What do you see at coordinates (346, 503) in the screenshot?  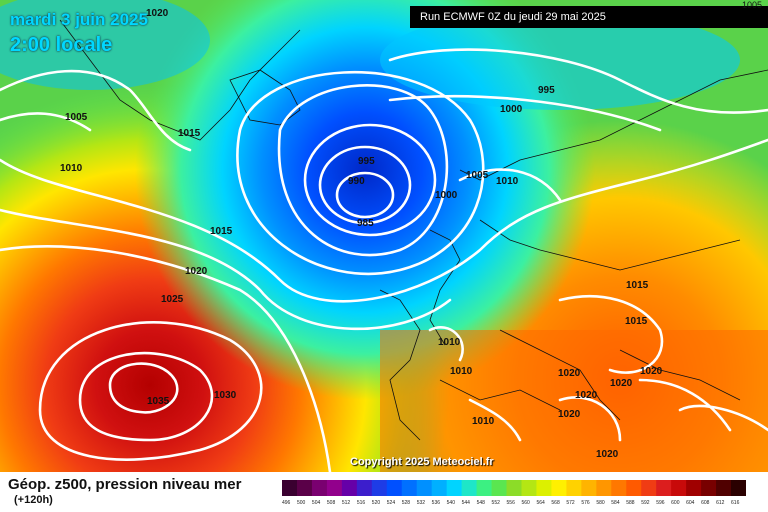 I see `scale-tick-label: 512` at bounding box center [346, 503].